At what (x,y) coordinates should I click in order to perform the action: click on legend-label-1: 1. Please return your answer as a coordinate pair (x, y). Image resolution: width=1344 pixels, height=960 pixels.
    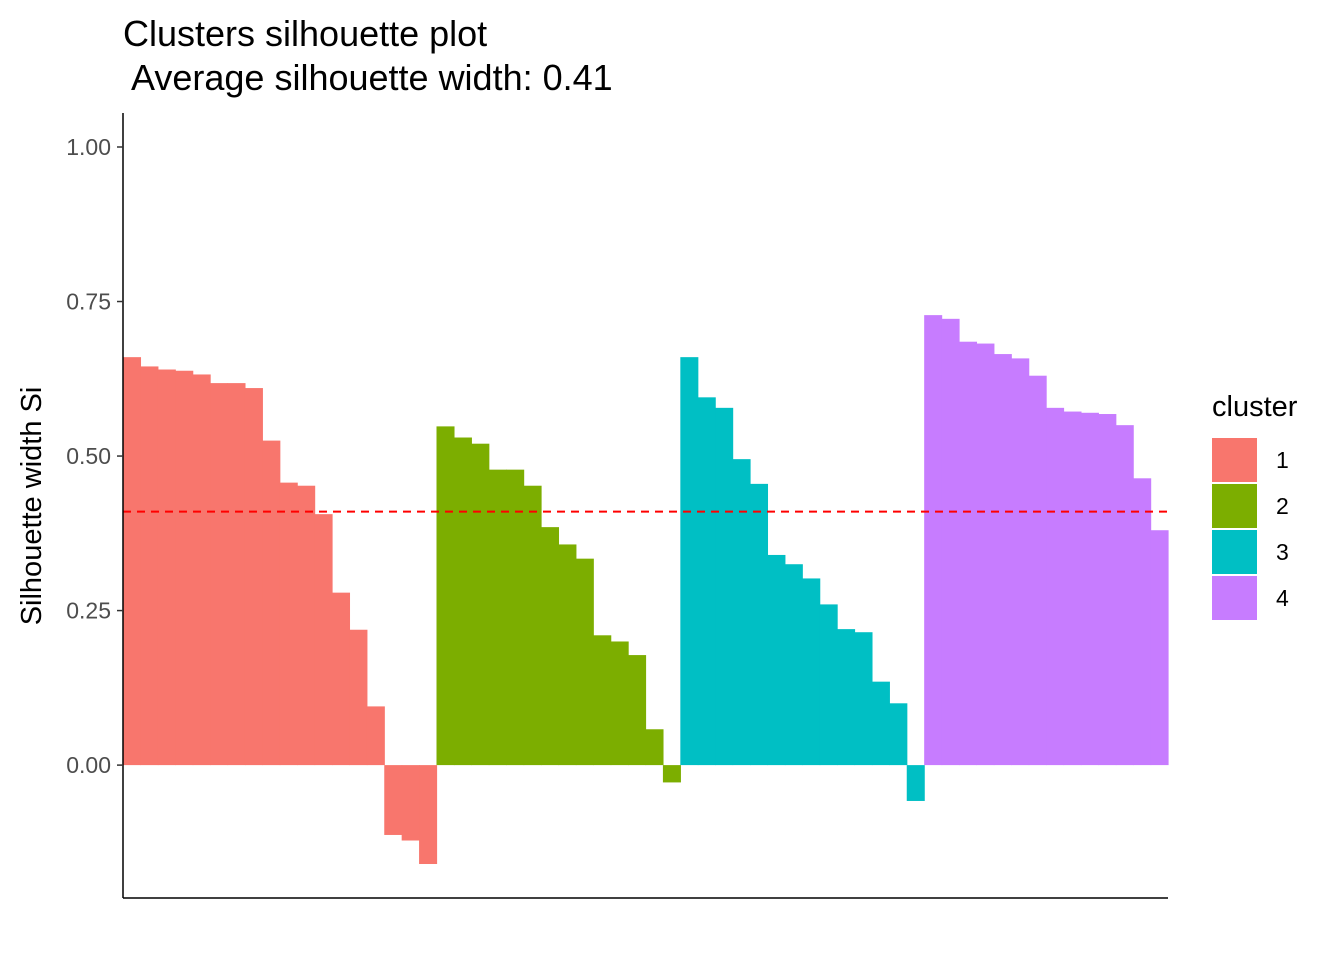
    Looking at the image, I should click on (1282, 460).